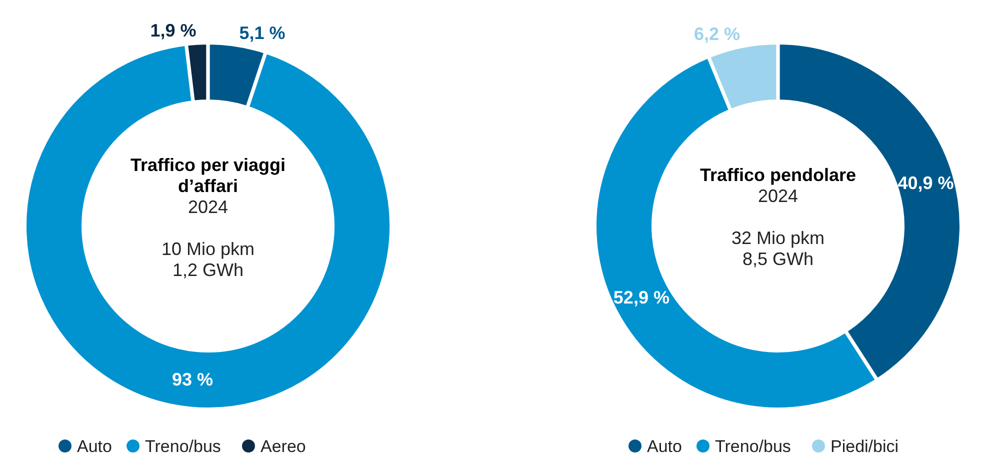 Image resolution: width=990 pixels, height=472 pixels. I want to click on text: 32 Mio pkm, so click(778, 238).